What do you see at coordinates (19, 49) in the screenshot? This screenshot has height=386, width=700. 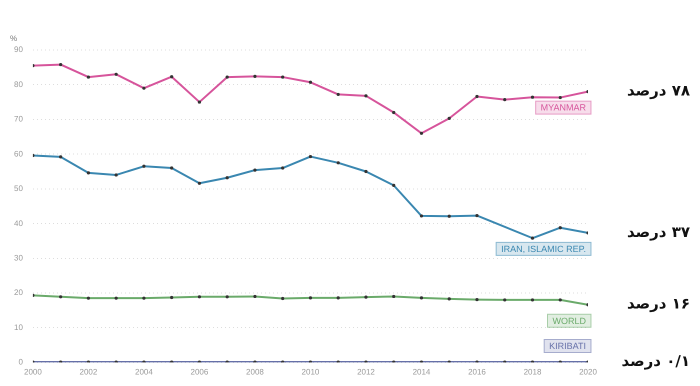 I see `y-tick-label: 90` at bounding box center [19, 49].